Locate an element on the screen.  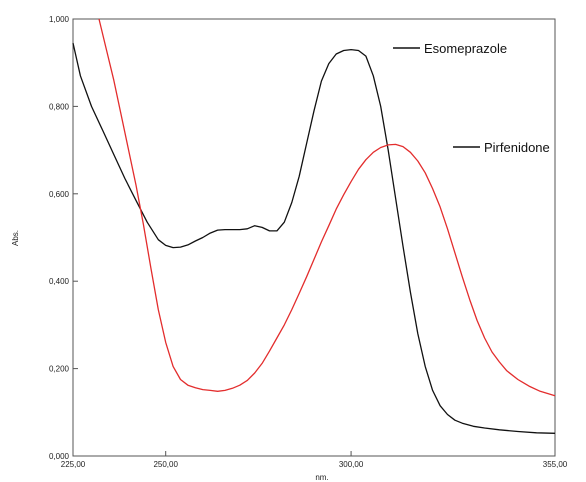
y-tick-label: 0,200 is located at coordinates (59, 369).